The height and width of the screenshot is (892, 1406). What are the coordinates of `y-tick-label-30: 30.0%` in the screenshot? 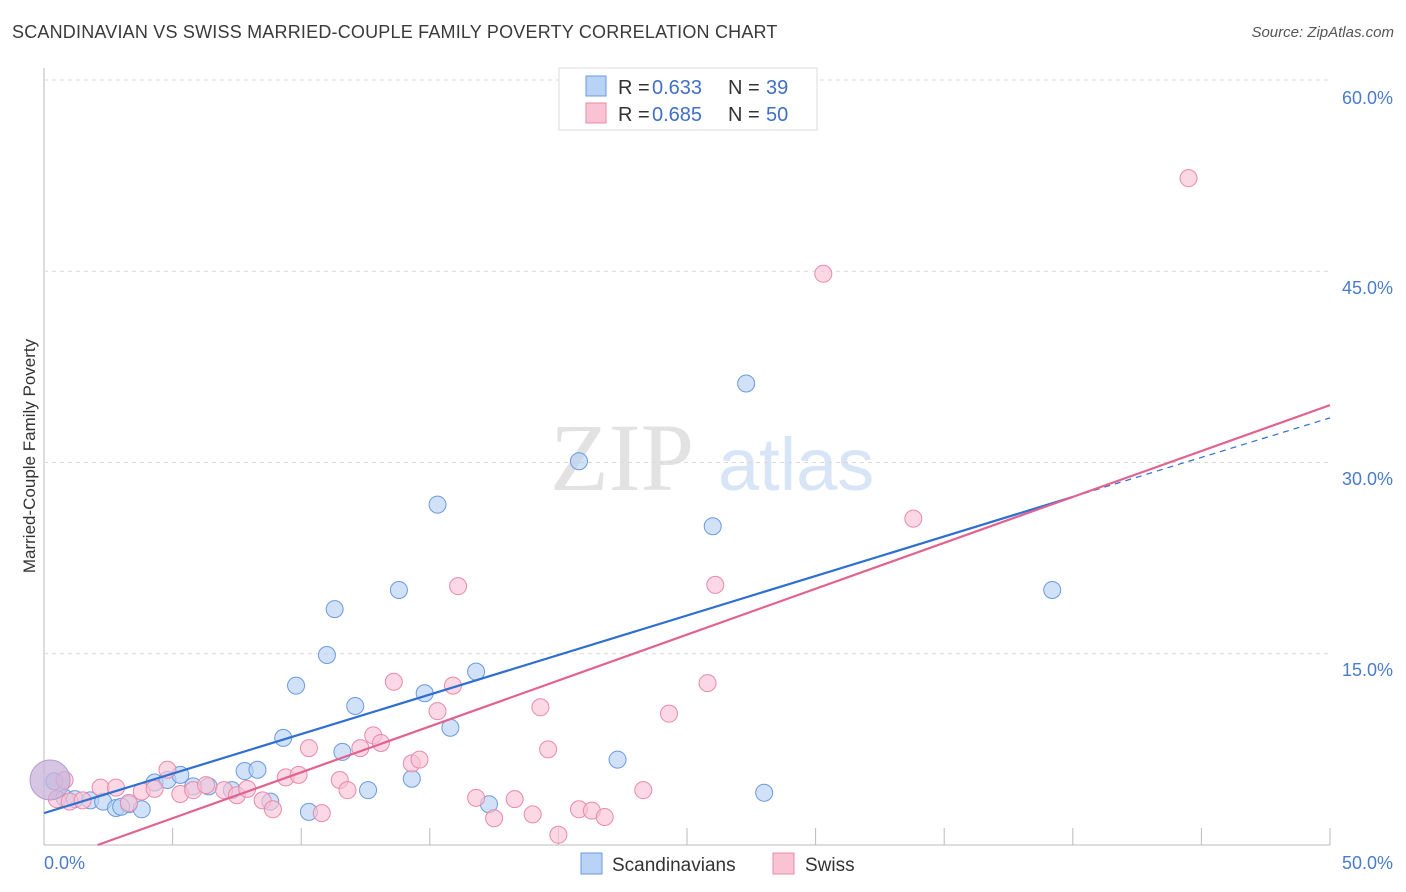 It's located at (1367, 479).